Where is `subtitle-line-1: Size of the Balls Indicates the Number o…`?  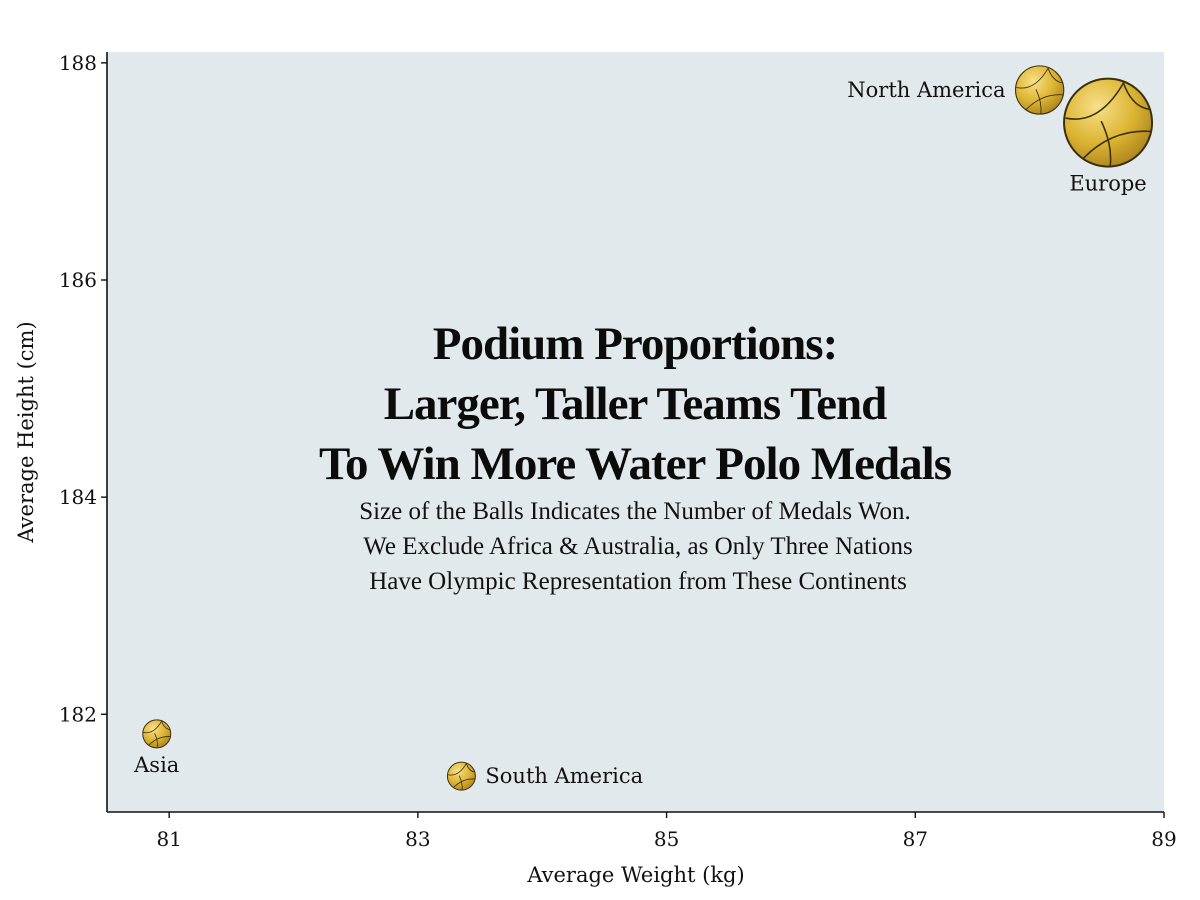
subtitle-line-1: Size of the Balls Indicates the Number o… is located at coordinates (635, 511).